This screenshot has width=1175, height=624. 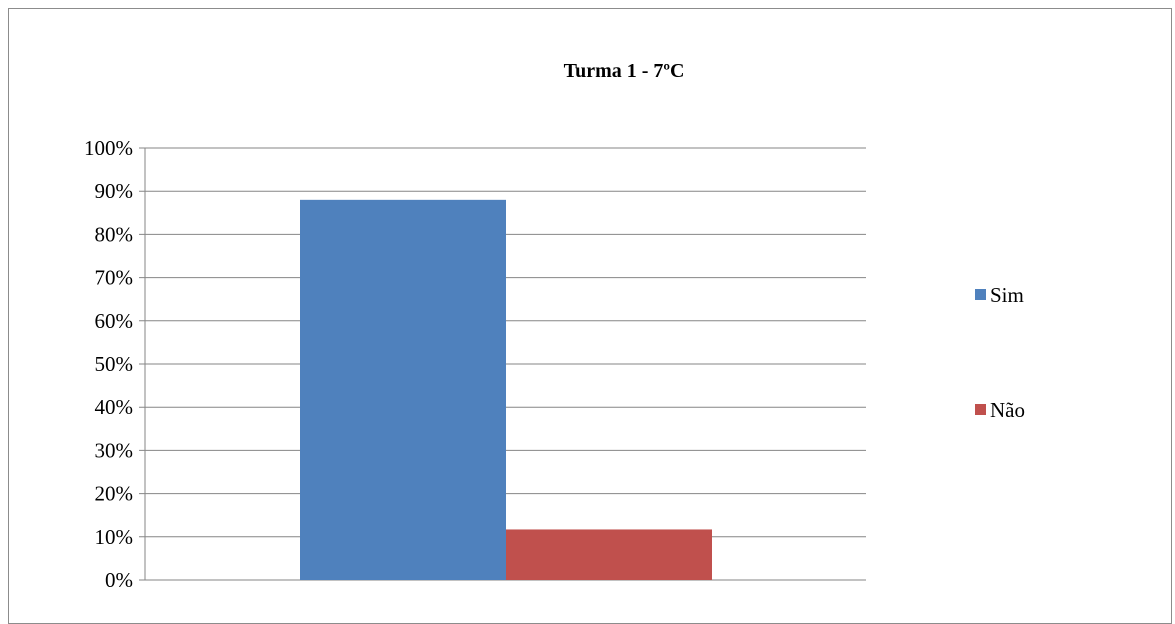 I want to click on y-tick-label: 0%, so click(x=119, y=580).